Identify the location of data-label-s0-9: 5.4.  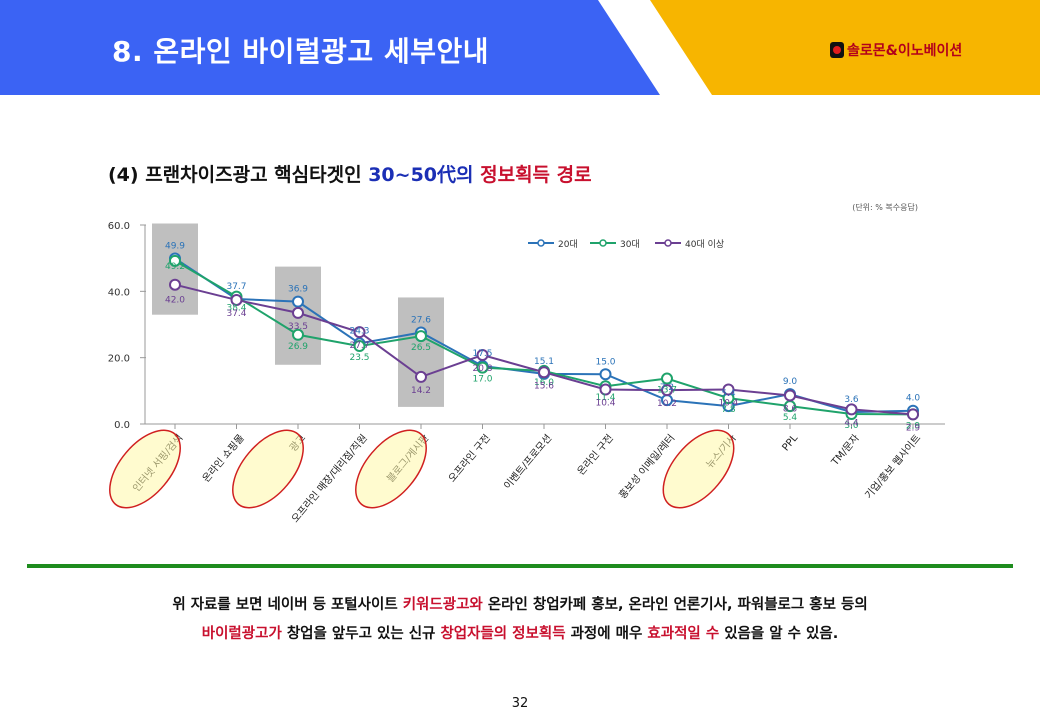
(728, 394).